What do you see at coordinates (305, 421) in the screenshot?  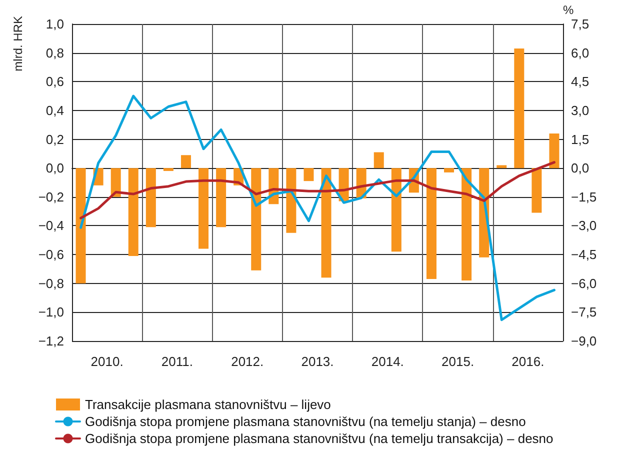 I see `legend-label: Godišnja stopa promjene plasmana stanovništvu (na temelju stanja) – desno` at bounding box center [305, 421].